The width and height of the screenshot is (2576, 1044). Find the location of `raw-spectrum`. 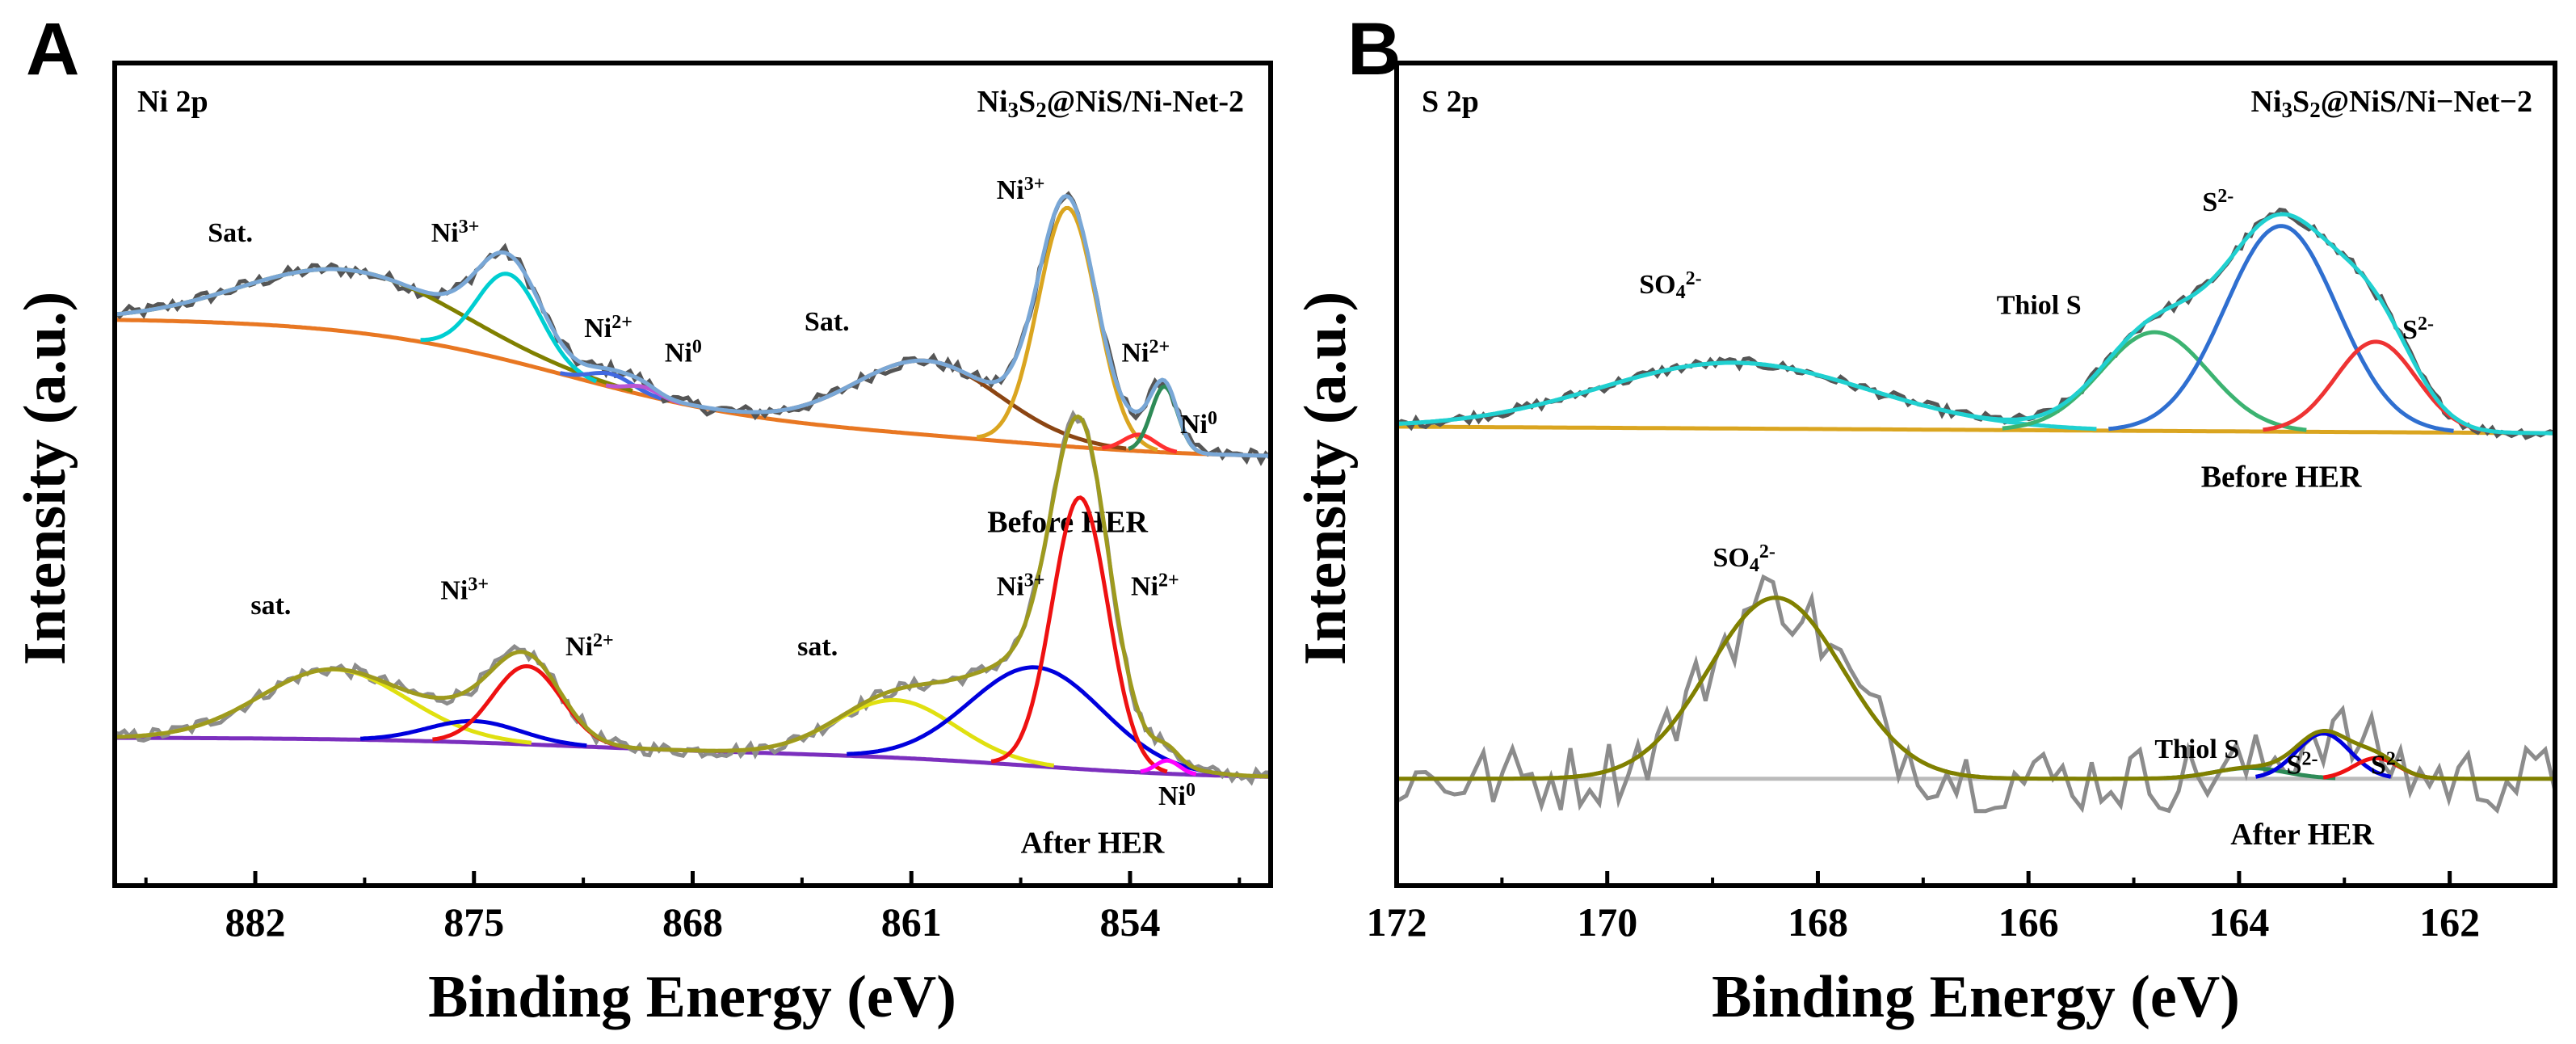

raw-spectrum is located at coordinates (1976, 694).